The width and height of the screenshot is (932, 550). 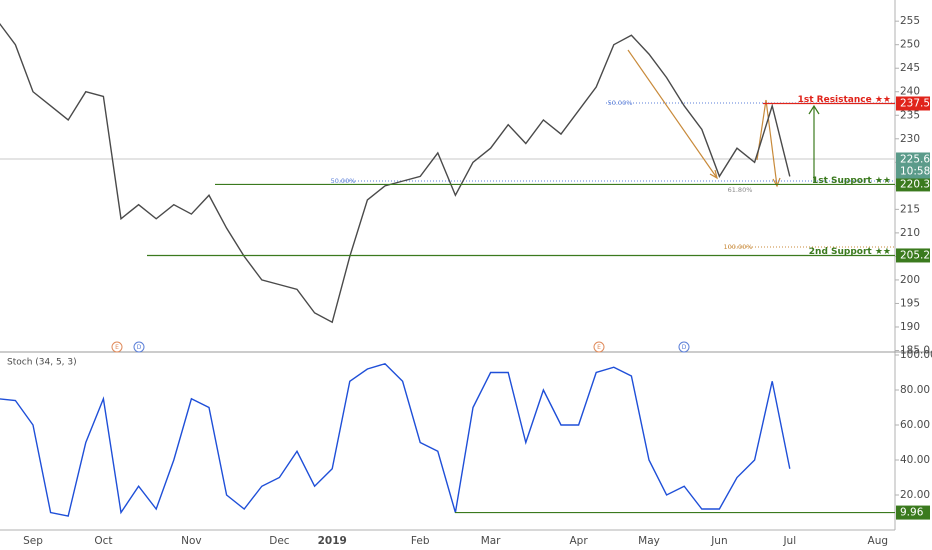 What do you see at coordinates (910, 139) in the screenshot?
I see `y-tick-label: 230` at bounding box center [910, 139].